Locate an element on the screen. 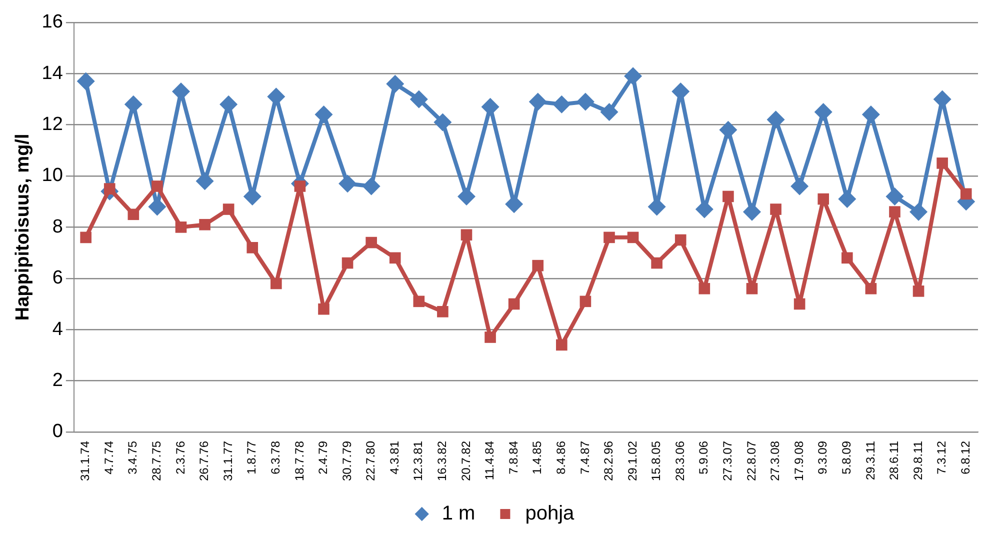  x-tick-label: 29.8.11 is located at coordinates (917, 460).